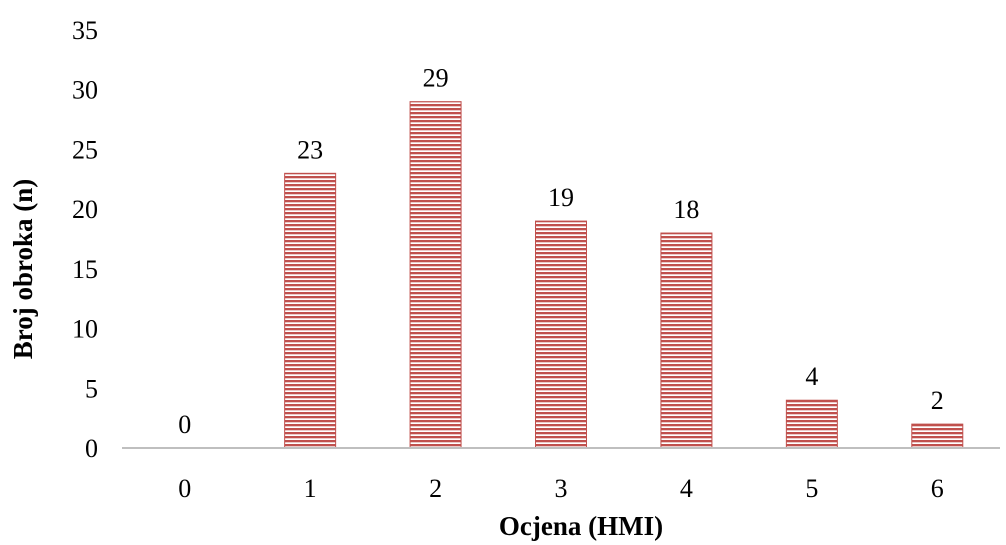 The width and height of the screenshot is (1006, 545). What do you see at coordinates (435, 488) in the screenshot?
I see `x-tick-label: 2` at bounding box center [435, 488].